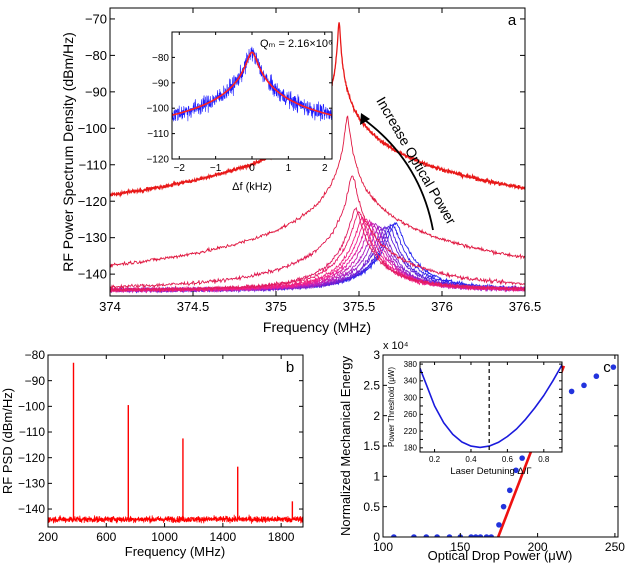 The image size is (630, 565). I want to click on panel-a-label: a, so click(512, 20).